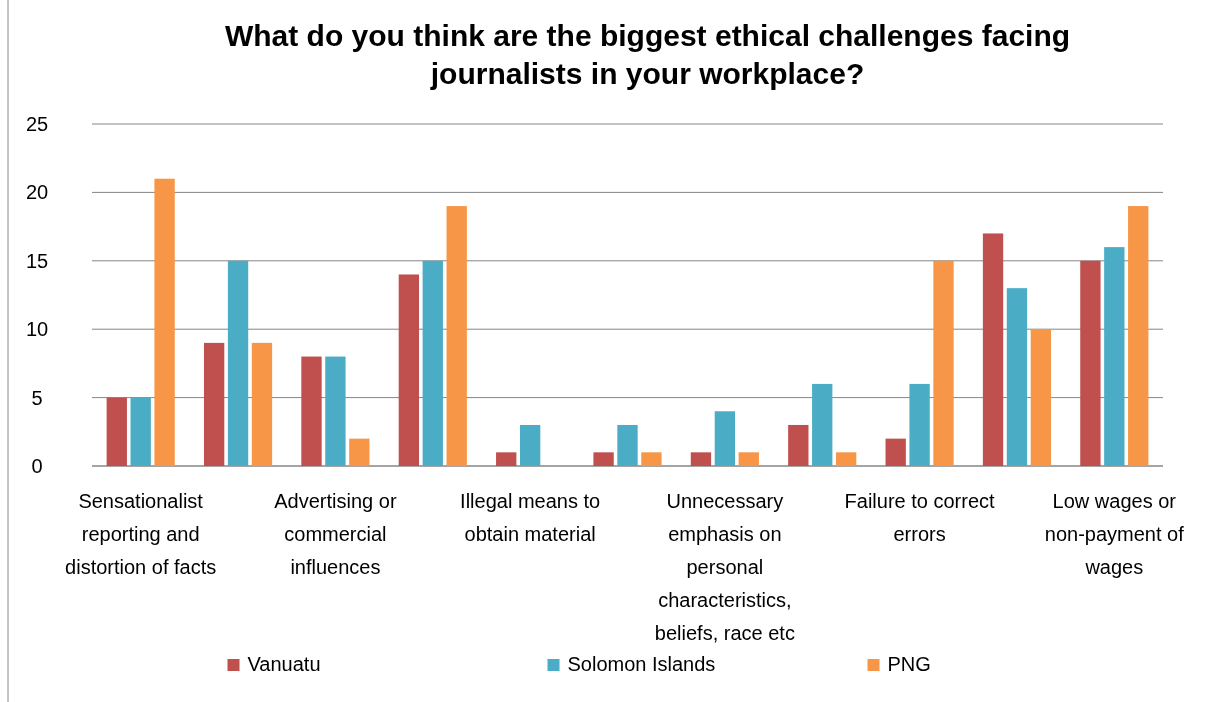 The width and height of the screenshot is (1208, 702). What do you see at coordinates (335, 534) in the screenshot?
I see `x-tick-label: Advertising or commercial influences` at bounding box center [335, 534].